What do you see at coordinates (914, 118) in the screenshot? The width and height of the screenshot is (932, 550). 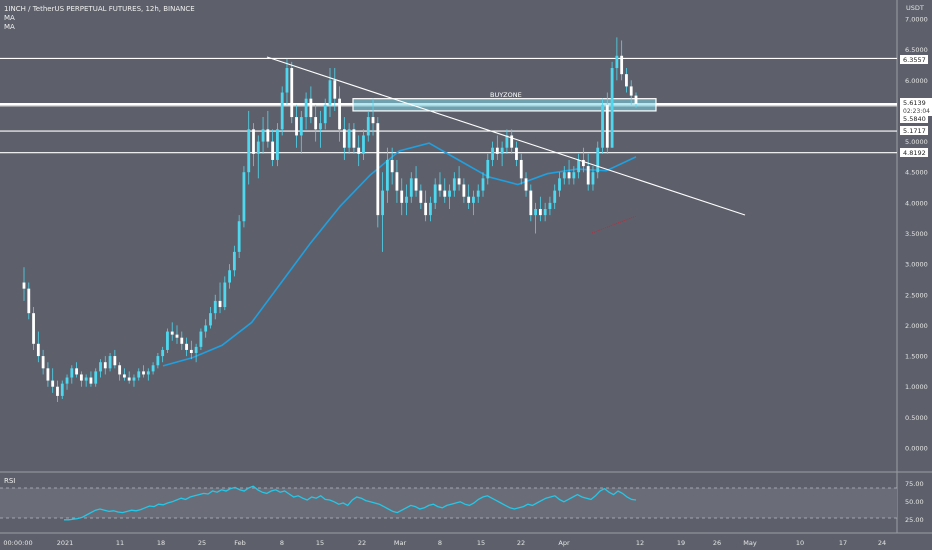 I see `level-label-5-5840: 5.5840` at bounding box center [914, 118].